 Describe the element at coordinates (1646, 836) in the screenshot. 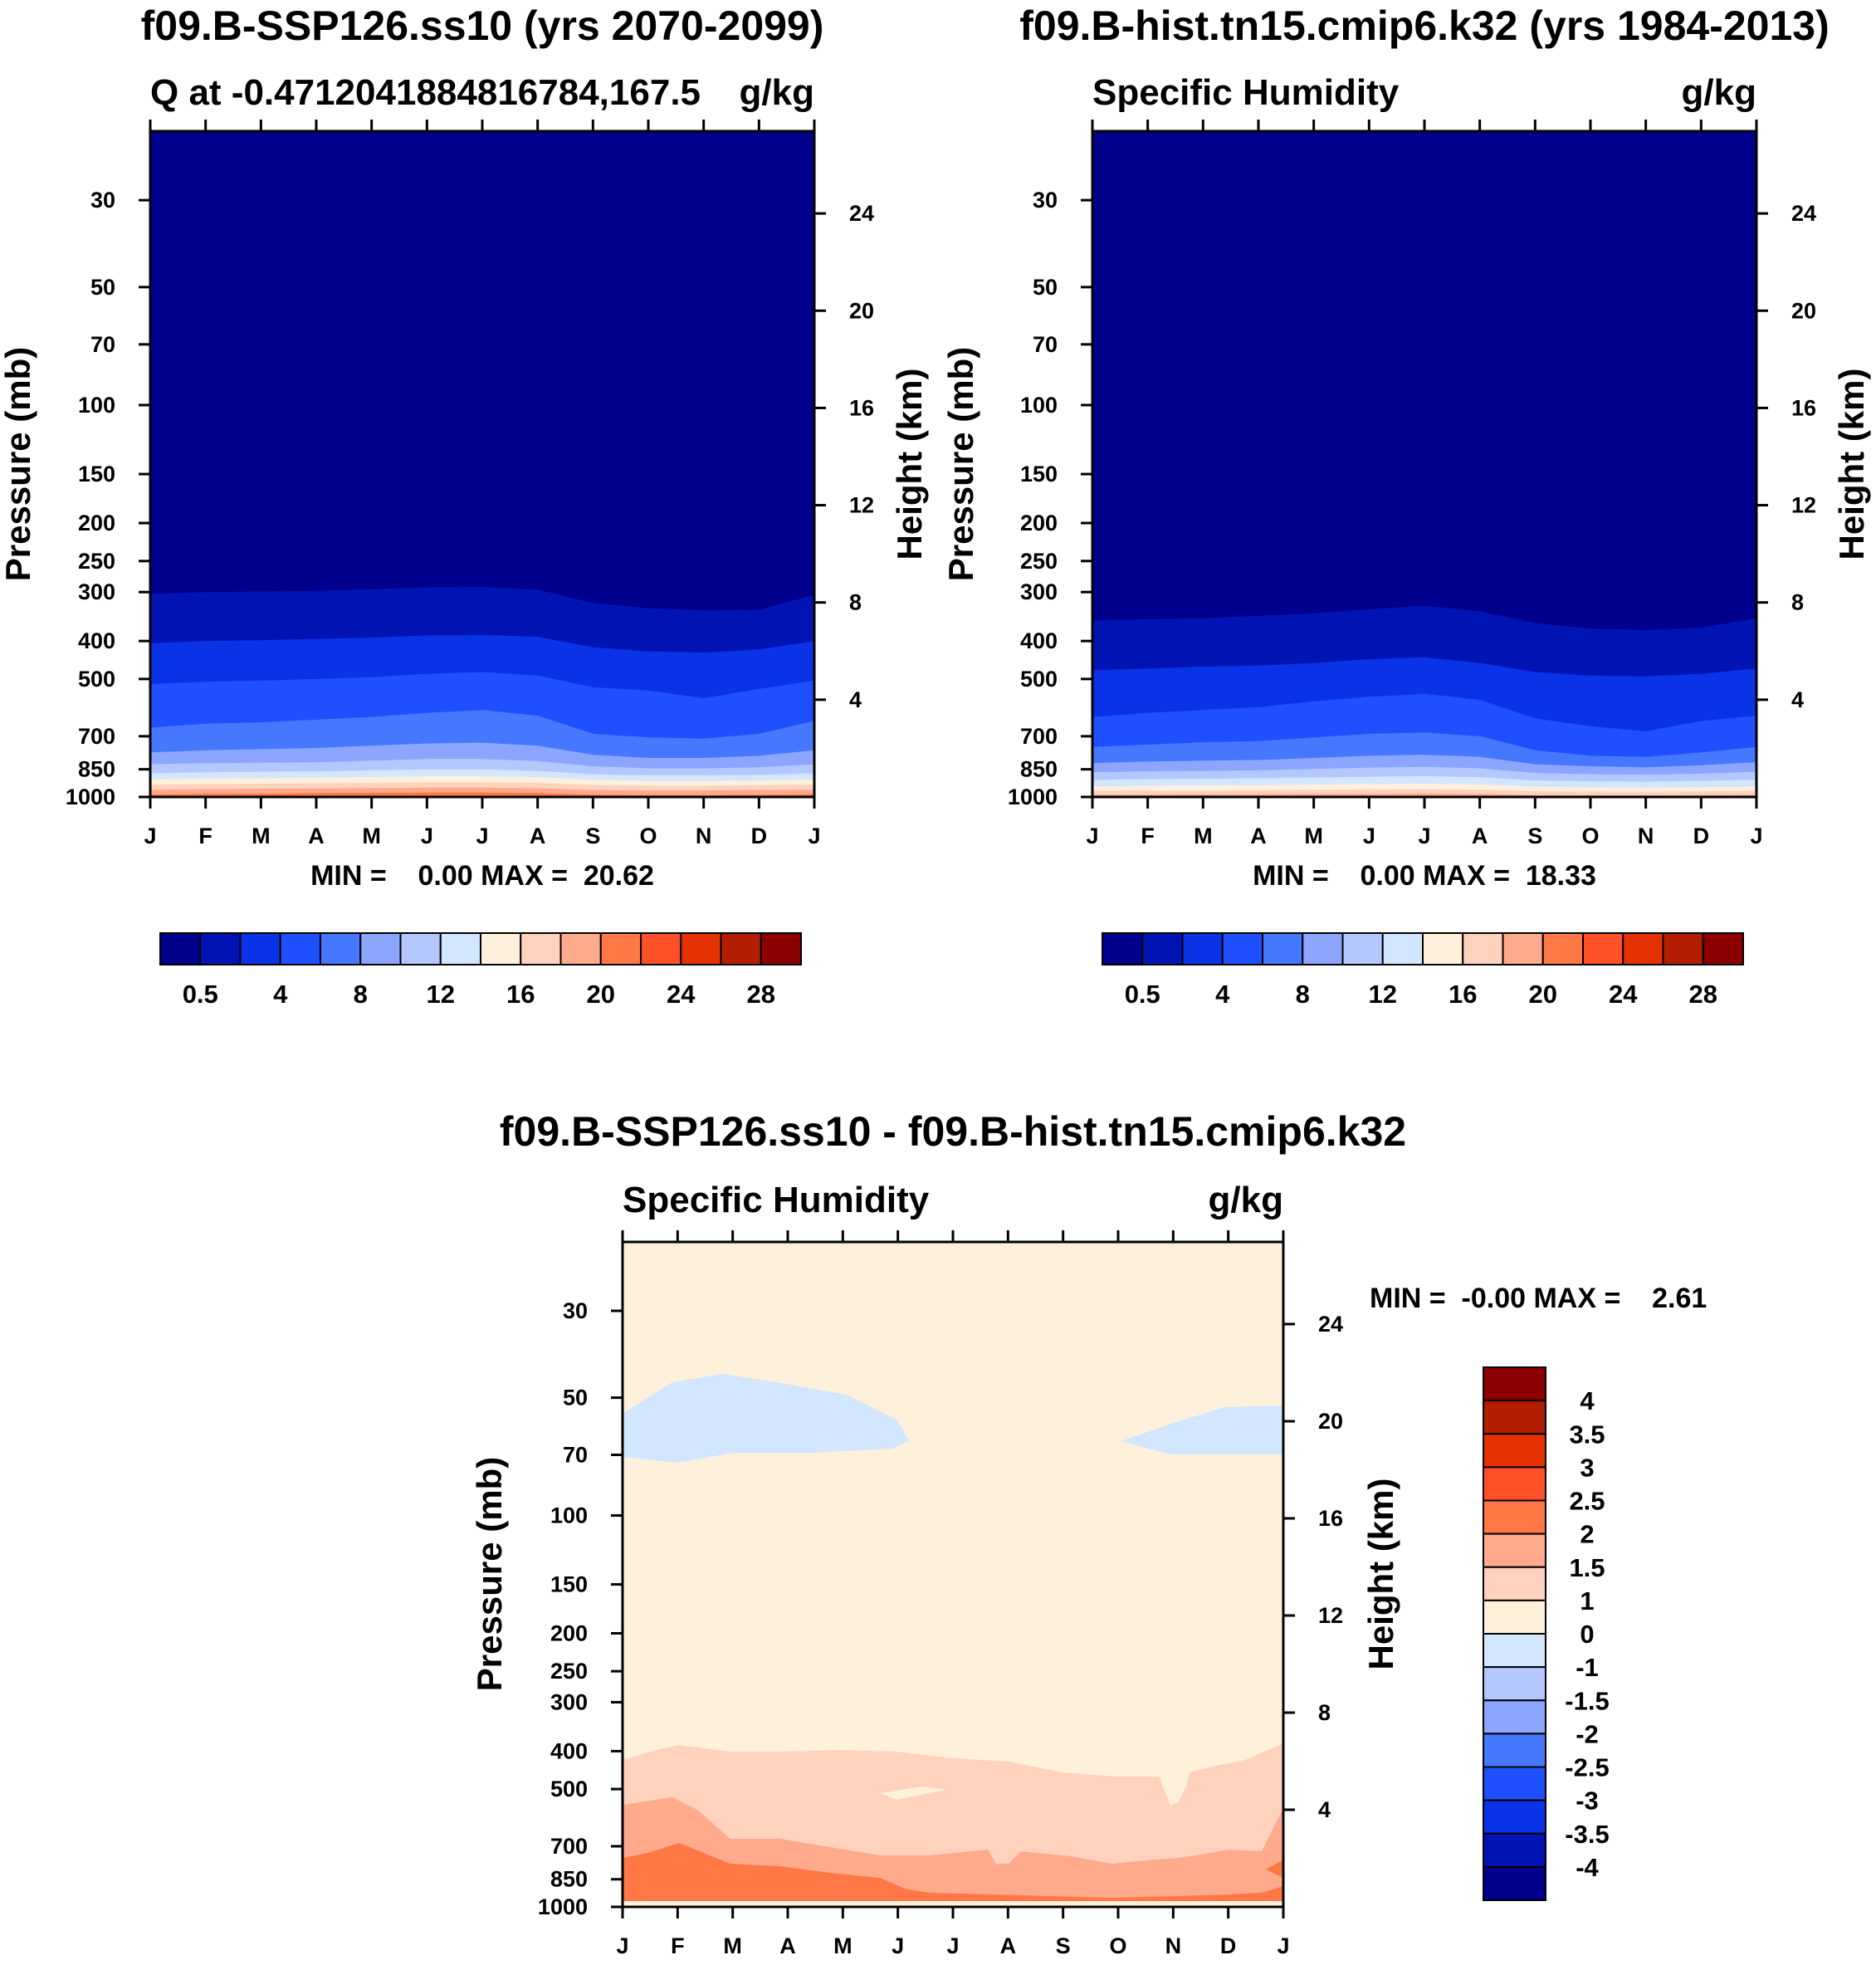

I see `x-tick-label: N` at that location.